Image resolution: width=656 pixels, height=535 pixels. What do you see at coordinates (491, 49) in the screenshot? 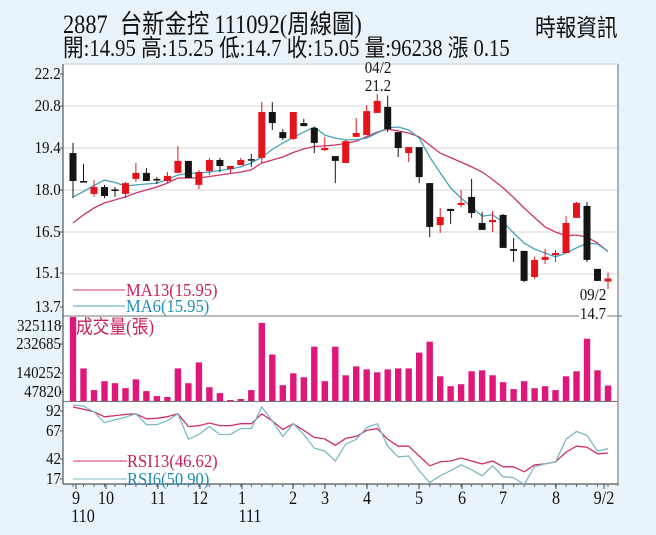
I see `stat-change-value: 0.15` at bounding box center [491, 49].